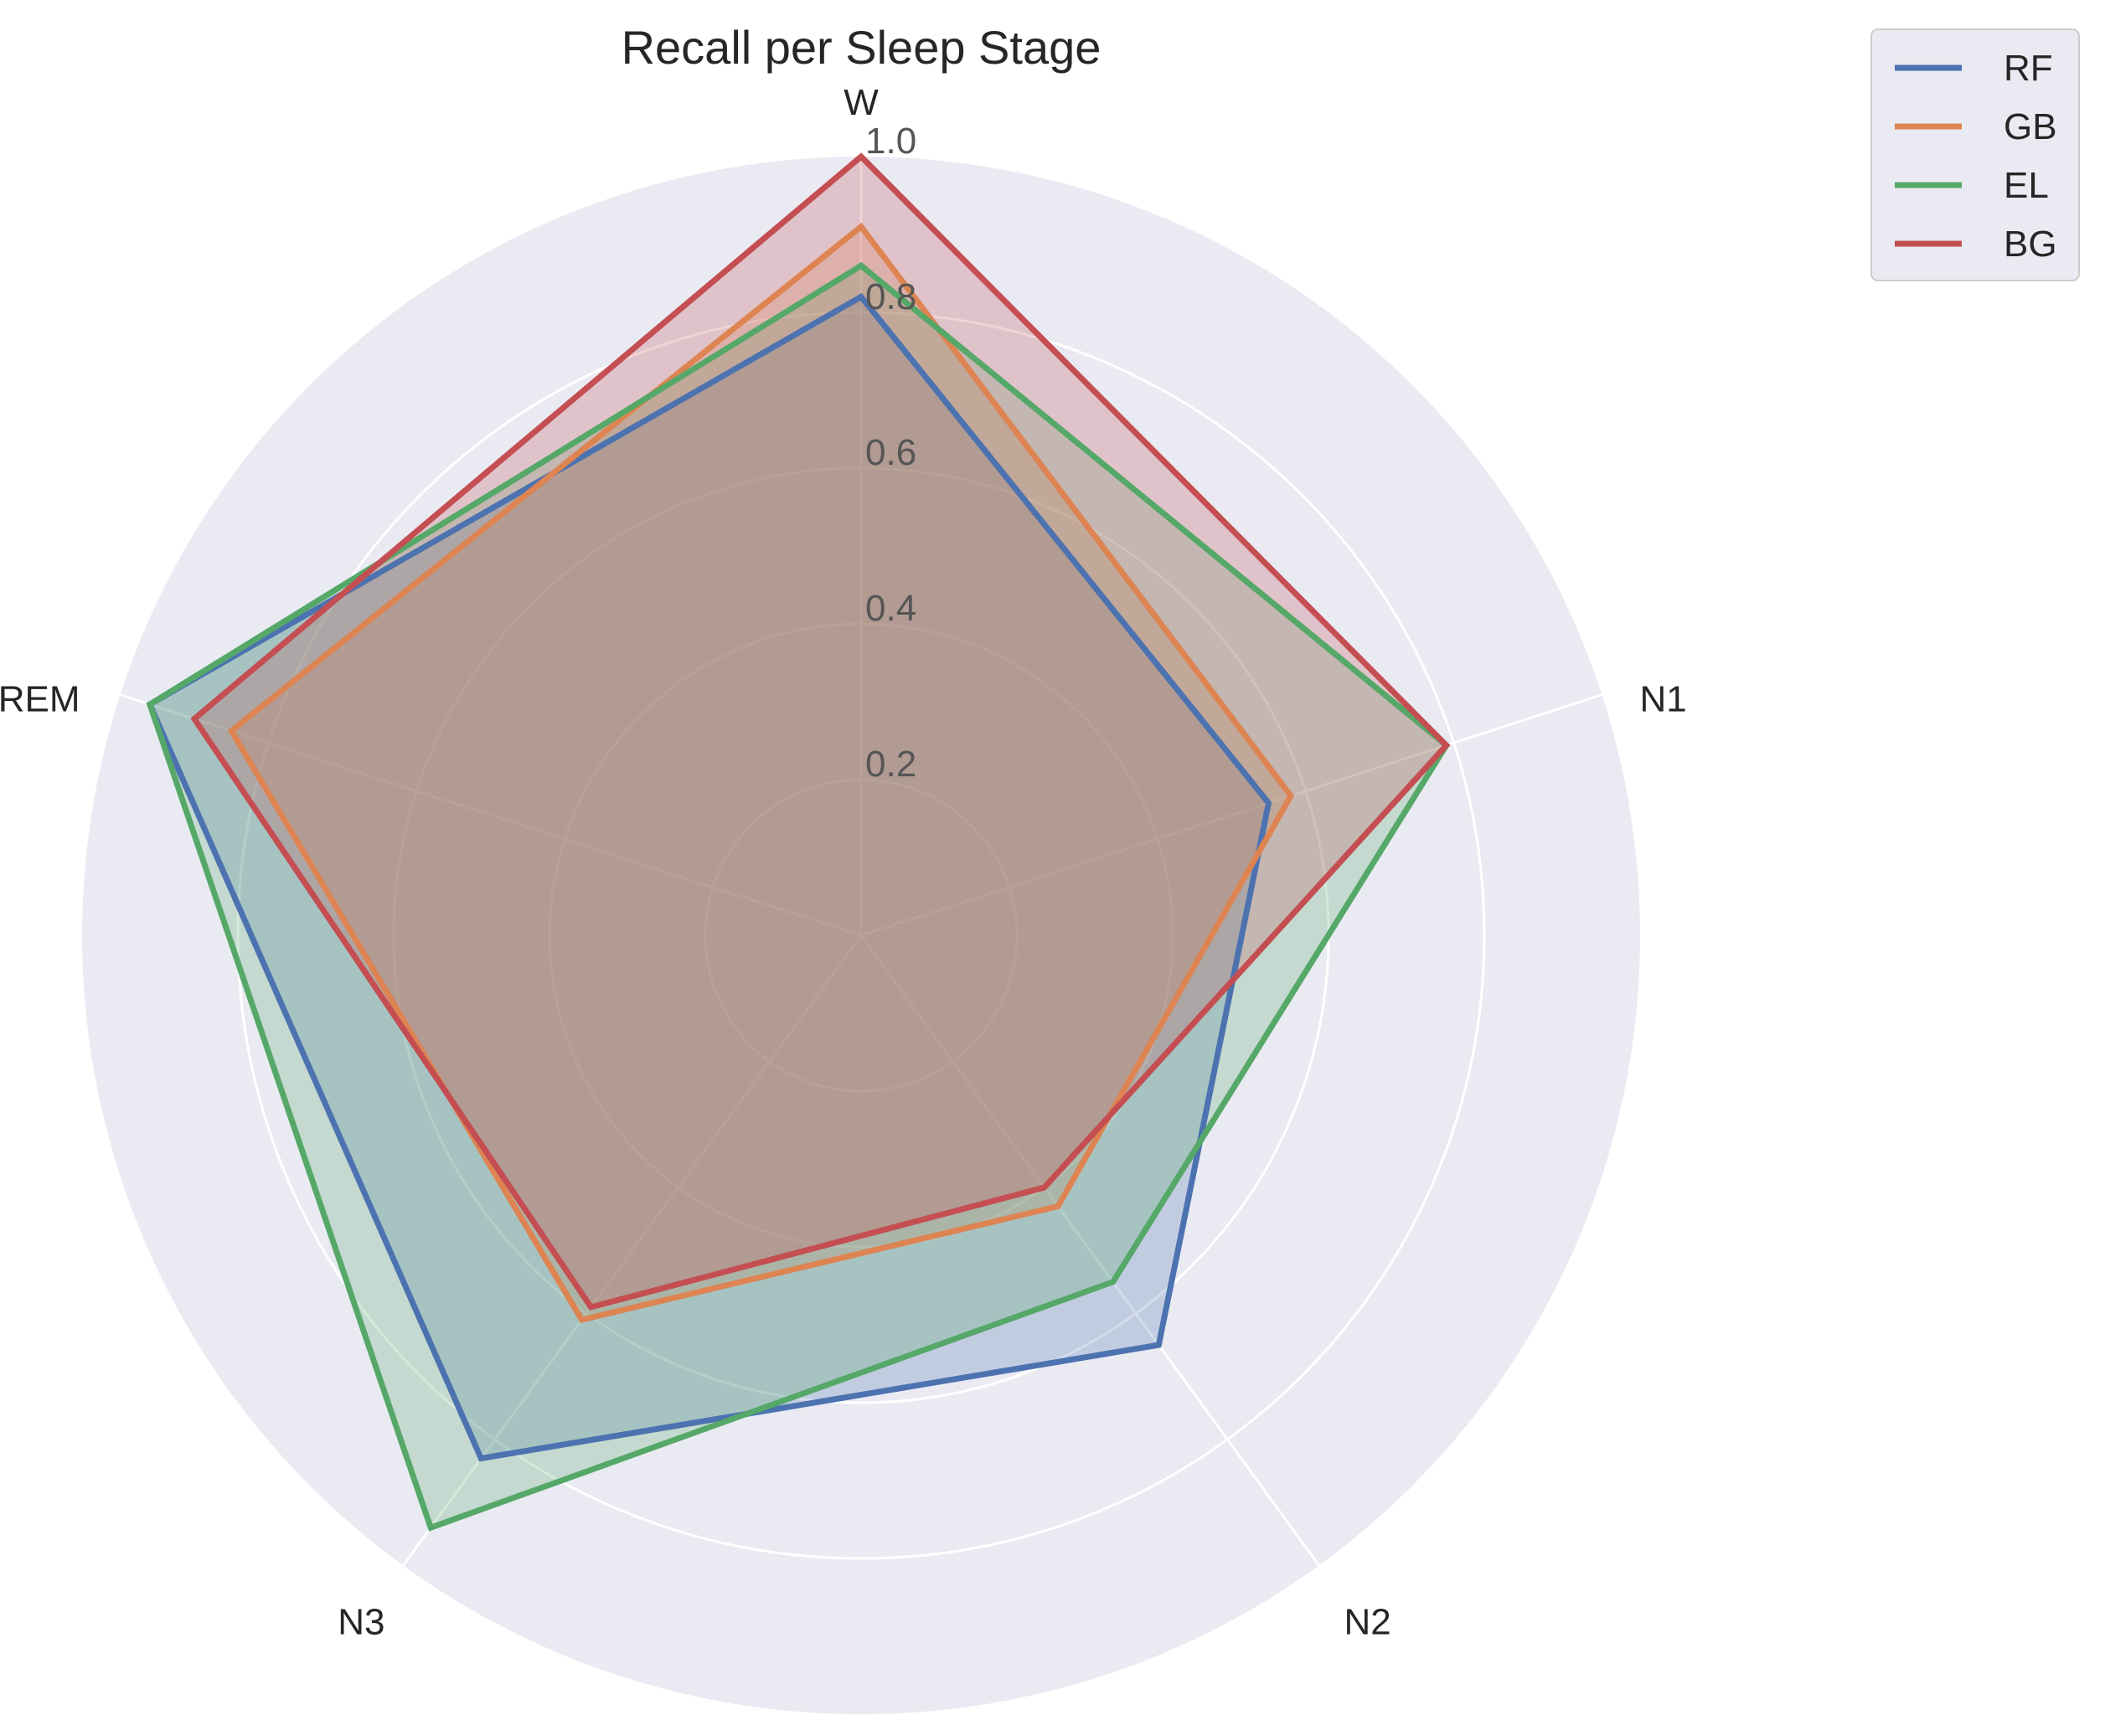 This screenshot has height=1736, width=2105. Describe the element at coordinates (2030, 126) in the screenshot. I see `legend-label-gb: GB` at that location.